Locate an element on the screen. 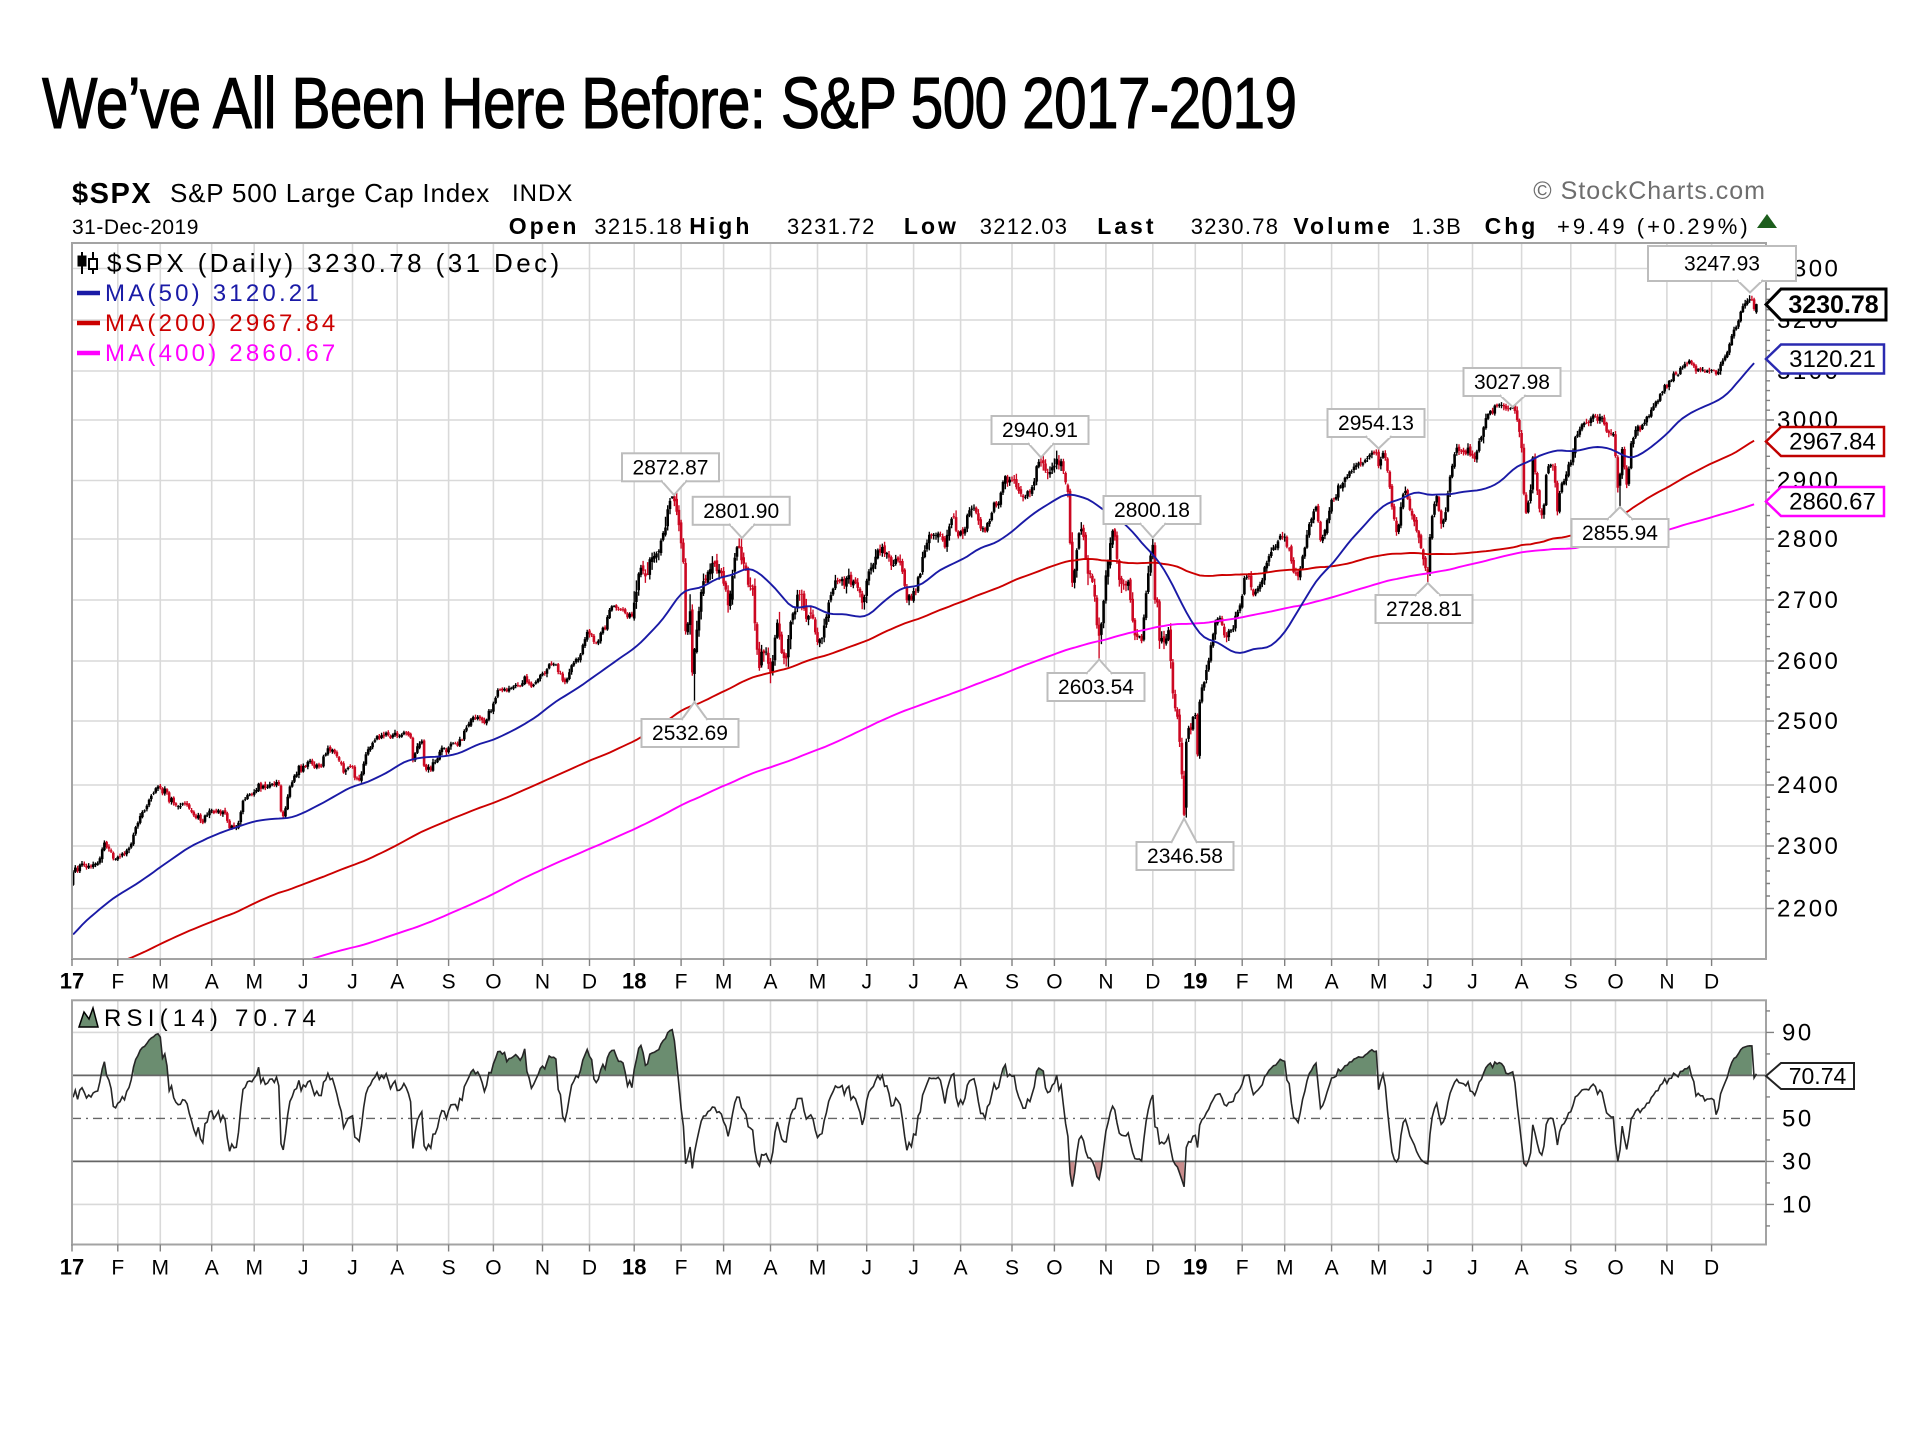 The height and width of the screenshot is (1445, 1920). svg-text: 3215.18 is located at coordinates (638, 226).